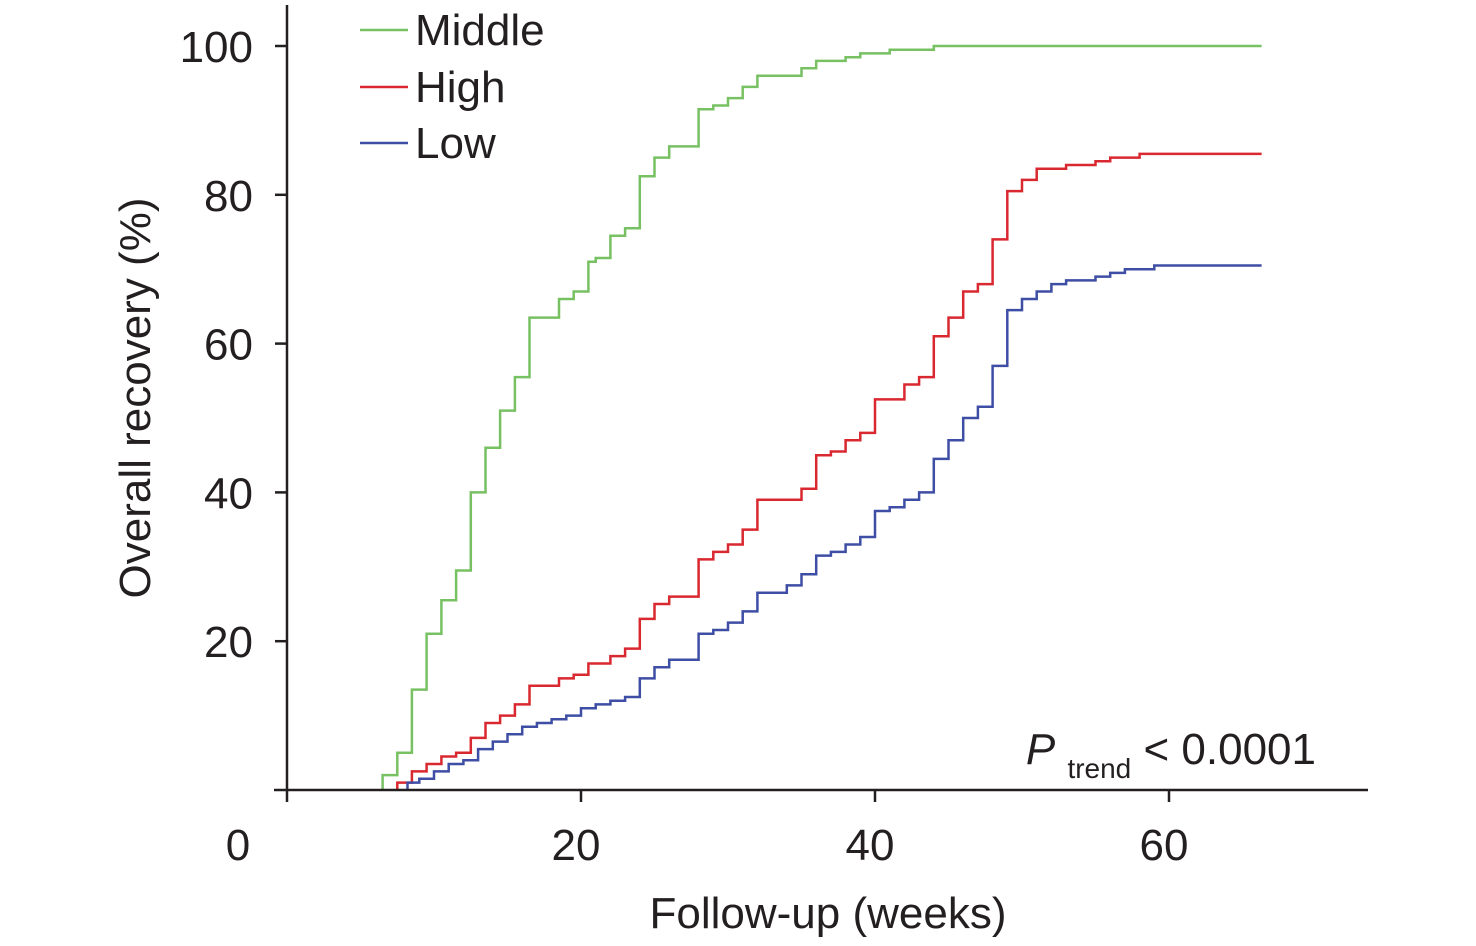  Describe the element at coordinates (238, 845) in the screenshot. I see `x-tick-label: 0` at that location.